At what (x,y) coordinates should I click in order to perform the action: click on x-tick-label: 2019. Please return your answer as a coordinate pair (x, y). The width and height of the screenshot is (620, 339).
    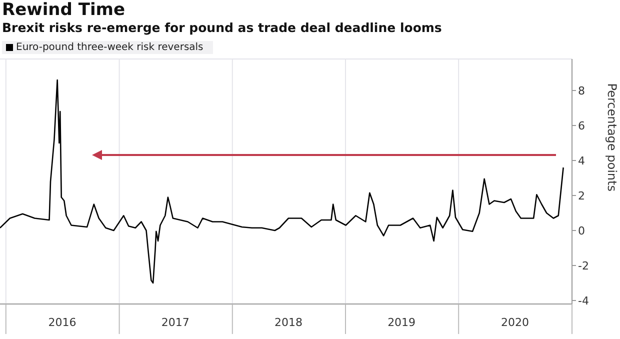
    Looking at the image, I should click on (402, 322).